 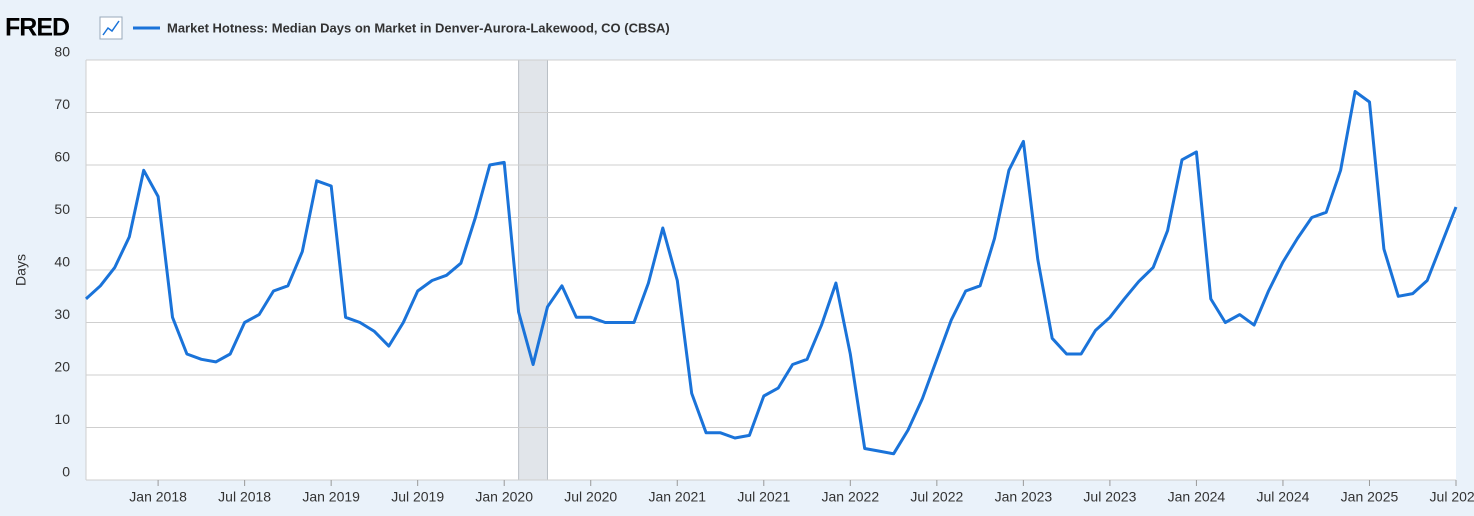 What do you see at coordinates (936, 497) in the screenshot?
I see `x-tick-label: Jul 2022` at bounding box center [936, 497].